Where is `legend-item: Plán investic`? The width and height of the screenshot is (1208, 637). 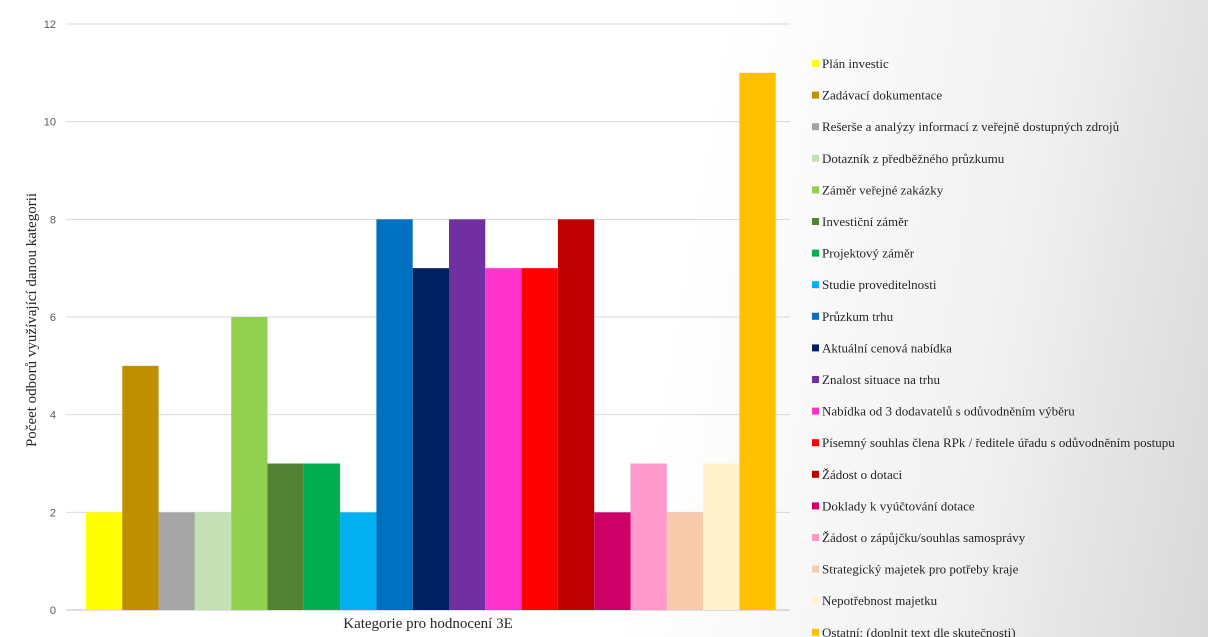
legend-item: Plán investic is located at coordinates (850, 63).